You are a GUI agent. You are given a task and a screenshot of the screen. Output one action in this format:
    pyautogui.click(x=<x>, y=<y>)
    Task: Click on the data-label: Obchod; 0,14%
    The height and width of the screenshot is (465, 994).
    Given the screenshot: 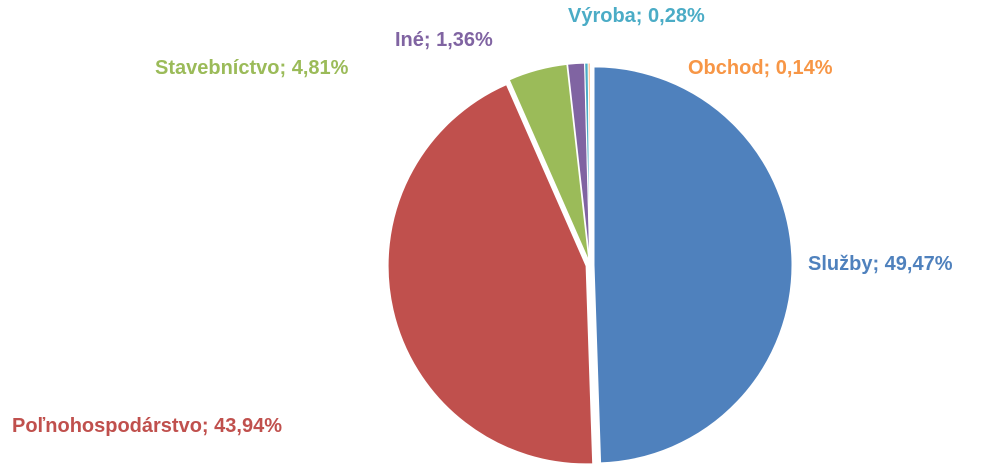 What is the action you would take?
    pyautogui.click(x=760, y=68)
    